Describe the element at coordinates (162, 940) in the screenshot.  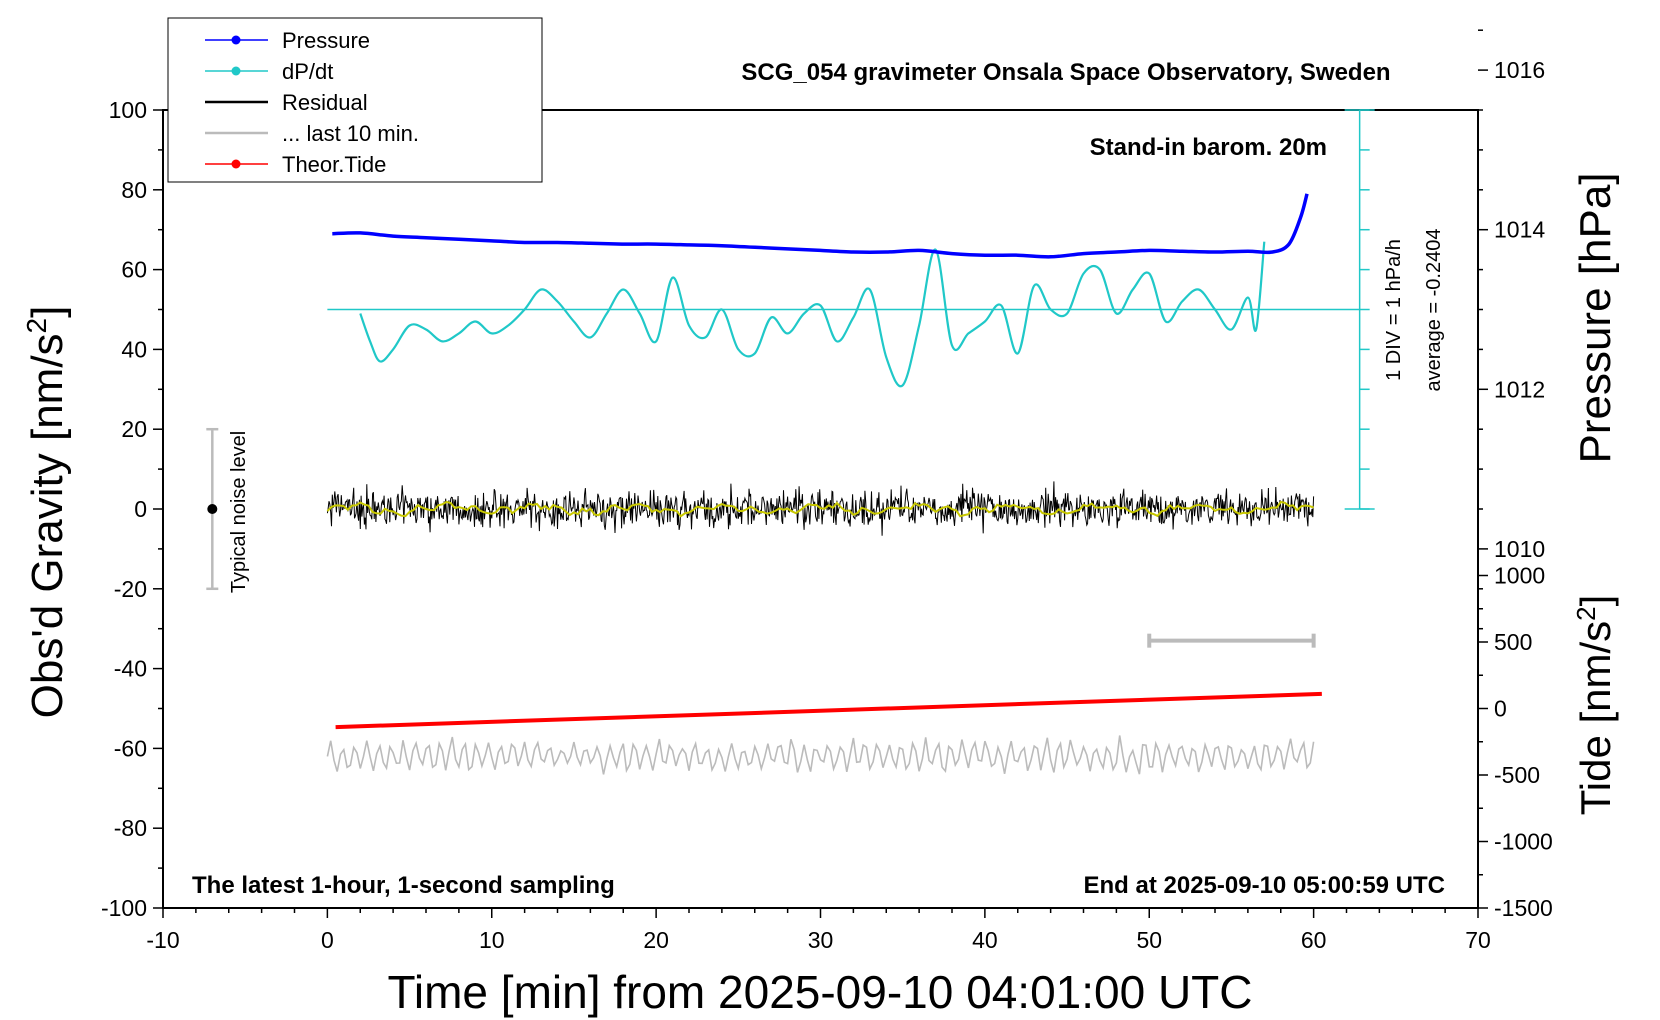
I see `x-tick-label: -10` at that location.